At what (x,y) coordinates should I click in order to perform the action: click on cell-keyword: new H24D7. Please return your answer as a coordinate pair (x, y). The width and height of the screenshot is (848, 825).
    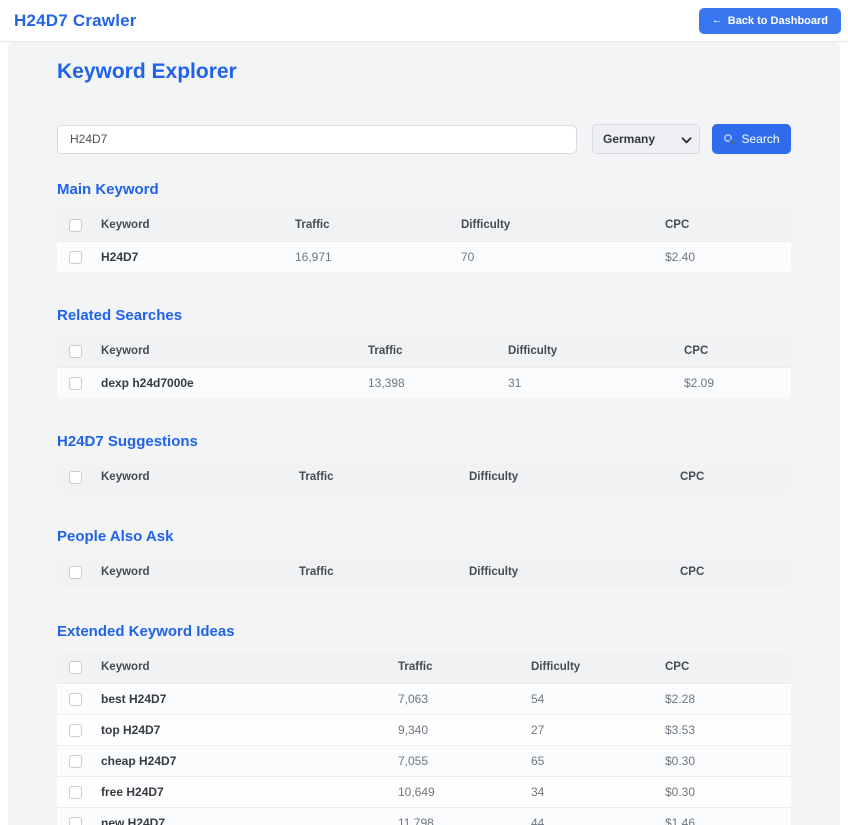
    Looking at the image, I should click on (241, 816).